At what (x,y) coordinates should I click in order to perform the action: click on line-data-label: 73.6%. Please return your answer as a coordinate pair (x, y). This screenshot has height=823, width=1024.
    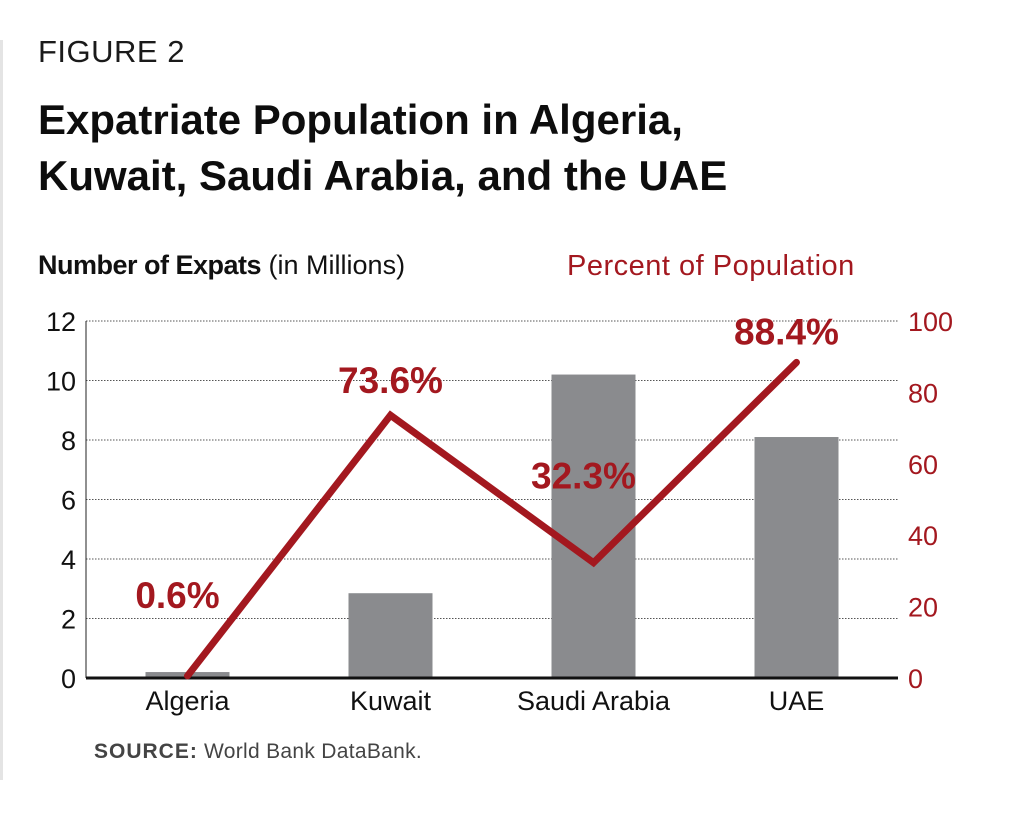
    Looking at the image, I should click on (390, 380).